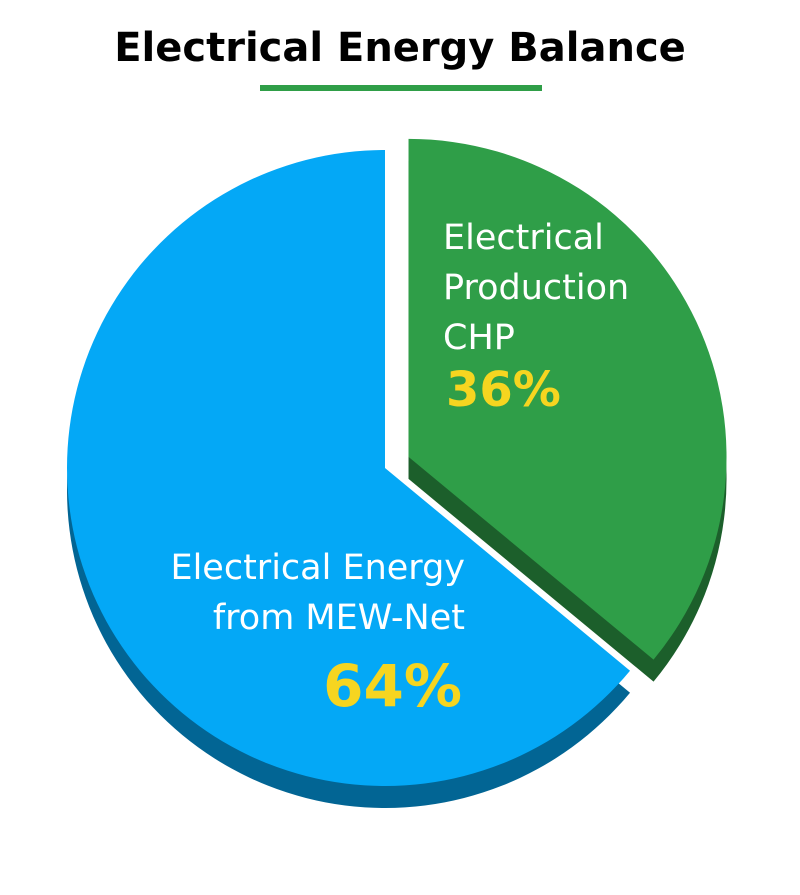 The image size is (800, 895). I want to click on slice-label: Electrical Energy from MEW-Net, so click(317, 593).